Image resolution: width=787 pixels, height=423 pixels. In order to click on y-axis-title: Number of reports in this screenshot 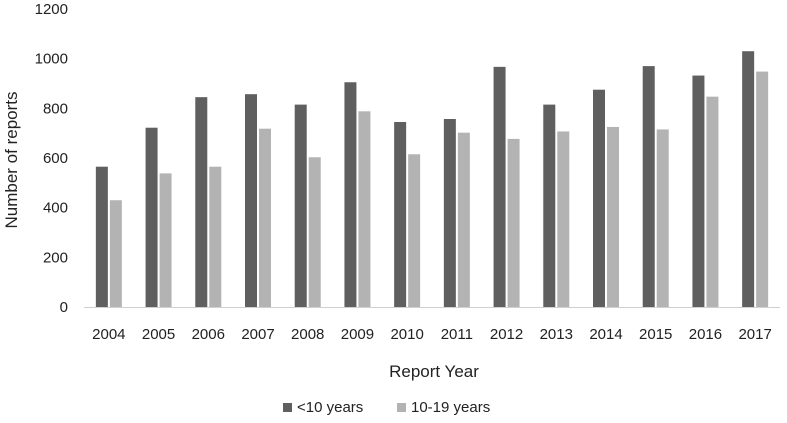, I will do `click(11, 160)`.